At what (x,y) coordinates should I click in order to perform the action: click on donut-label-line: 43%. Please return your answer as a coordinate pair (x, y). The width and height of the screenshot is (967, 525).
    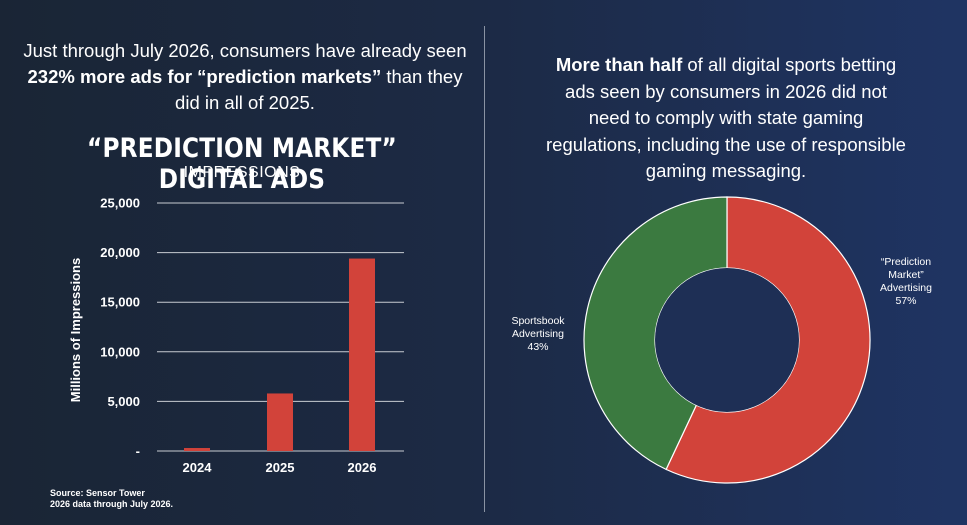
    Looking at the image, I should click on (538, 347).